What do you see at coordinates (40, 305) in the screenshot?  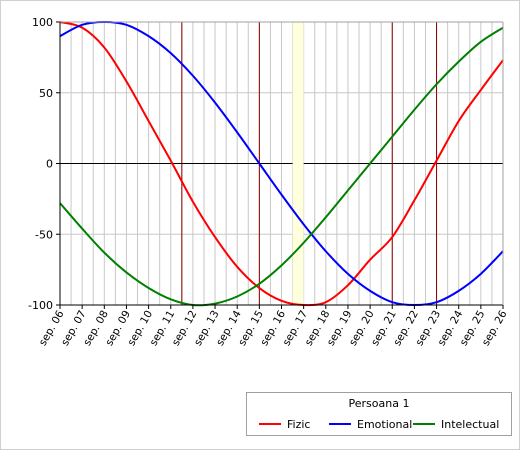 I see `y-tick-label: -100` at bounding box center [40, 305].